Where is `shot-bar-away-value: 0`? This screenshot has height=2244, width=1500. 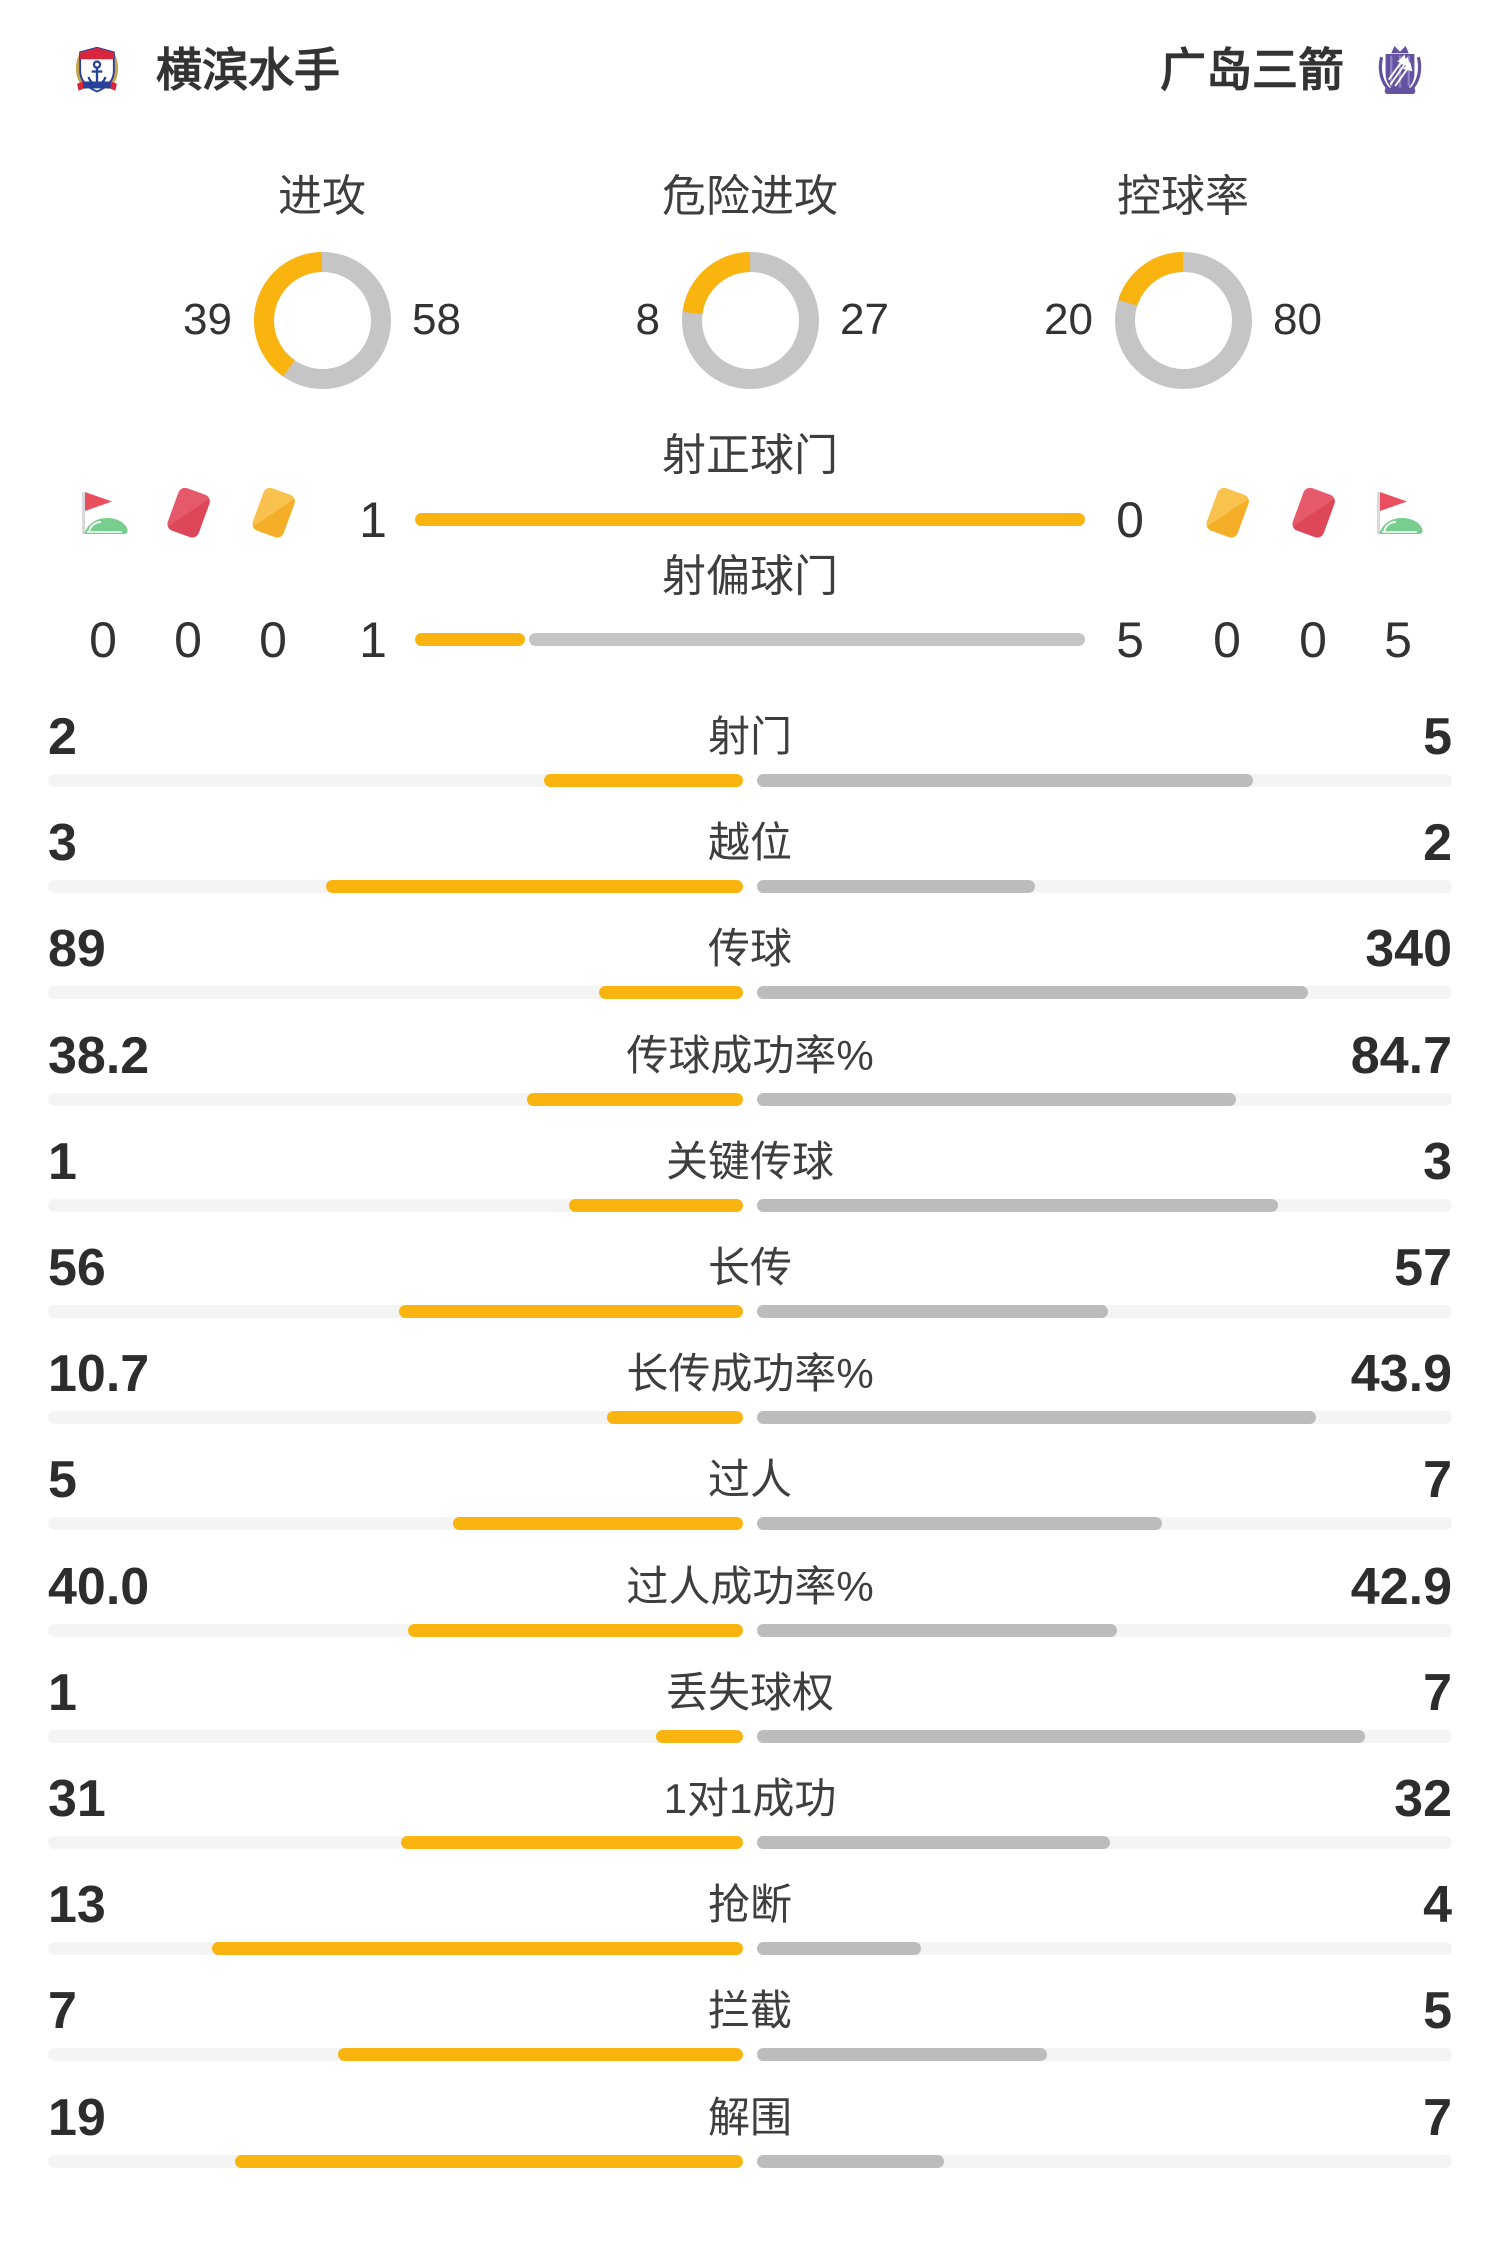
shot-bar-away-value: 0 is located at coordinates (1130, 520).